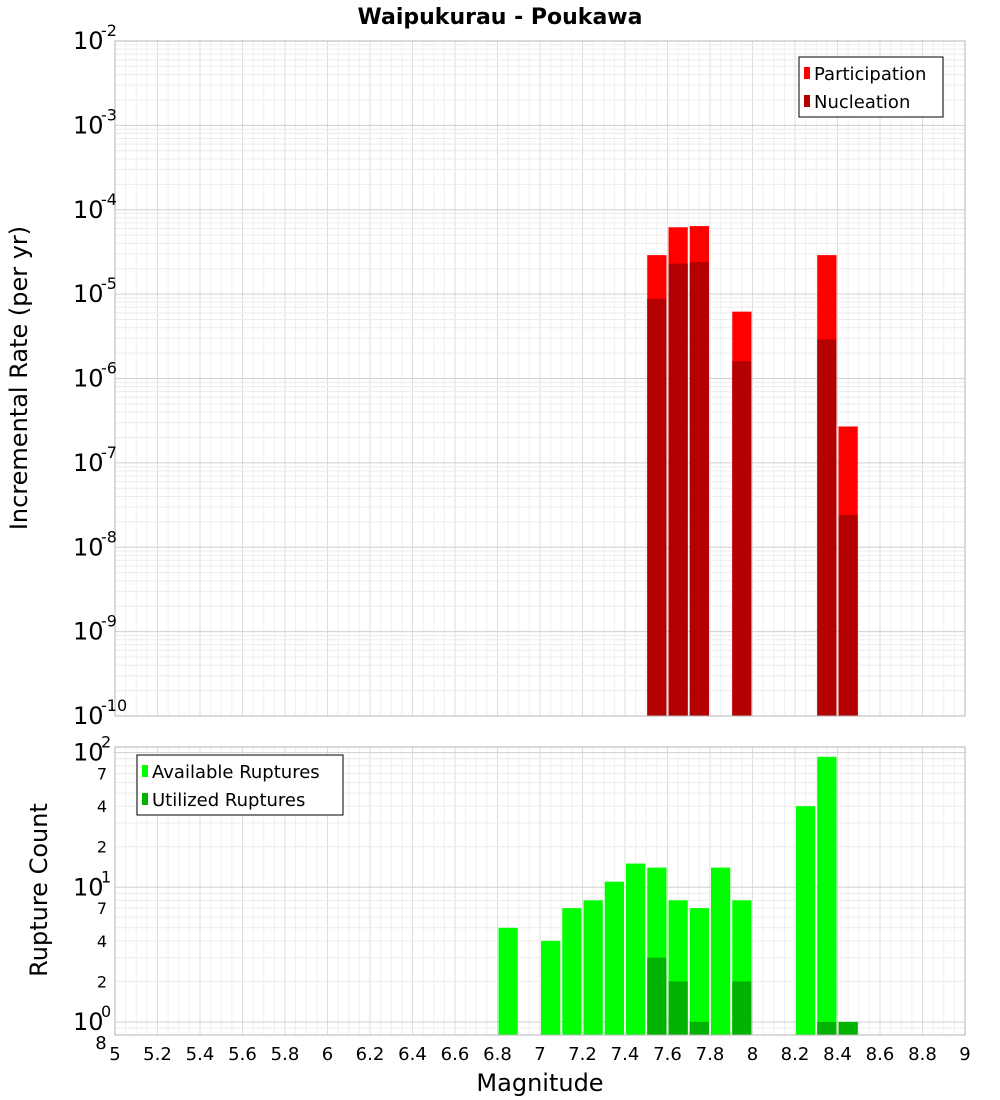 Image resolution: width=1000 pixels, height=1100 pixels. I want to click on x-tick-label: 7.4, so click(625, 1054).